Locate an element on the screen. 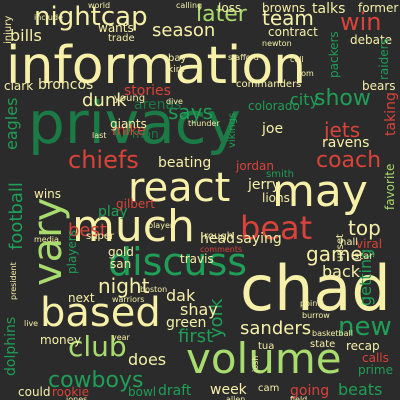  word-rough: rough is located at coordinates (219, 236).